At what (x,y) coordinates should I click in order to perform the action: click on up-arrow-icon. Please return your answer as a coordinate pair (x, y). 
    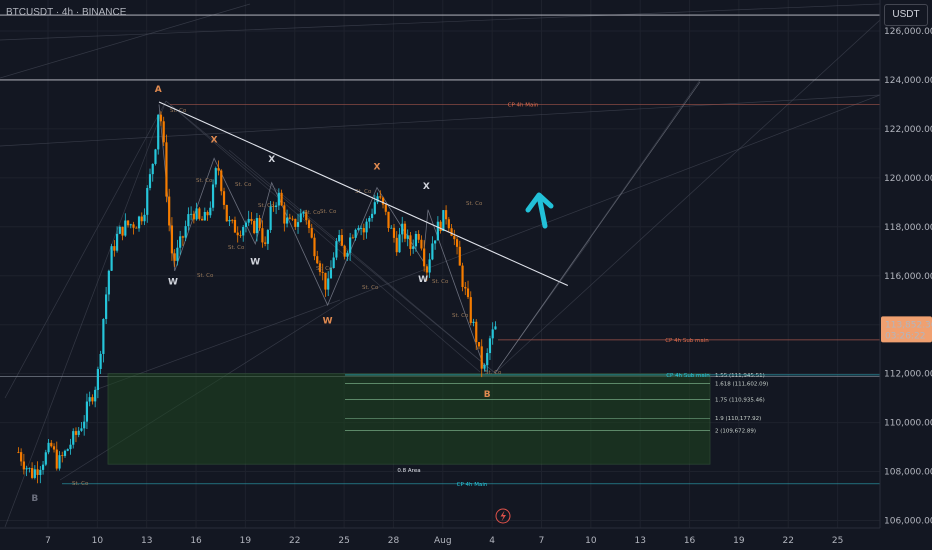
    Looking at the image, I should click on (539, 210).